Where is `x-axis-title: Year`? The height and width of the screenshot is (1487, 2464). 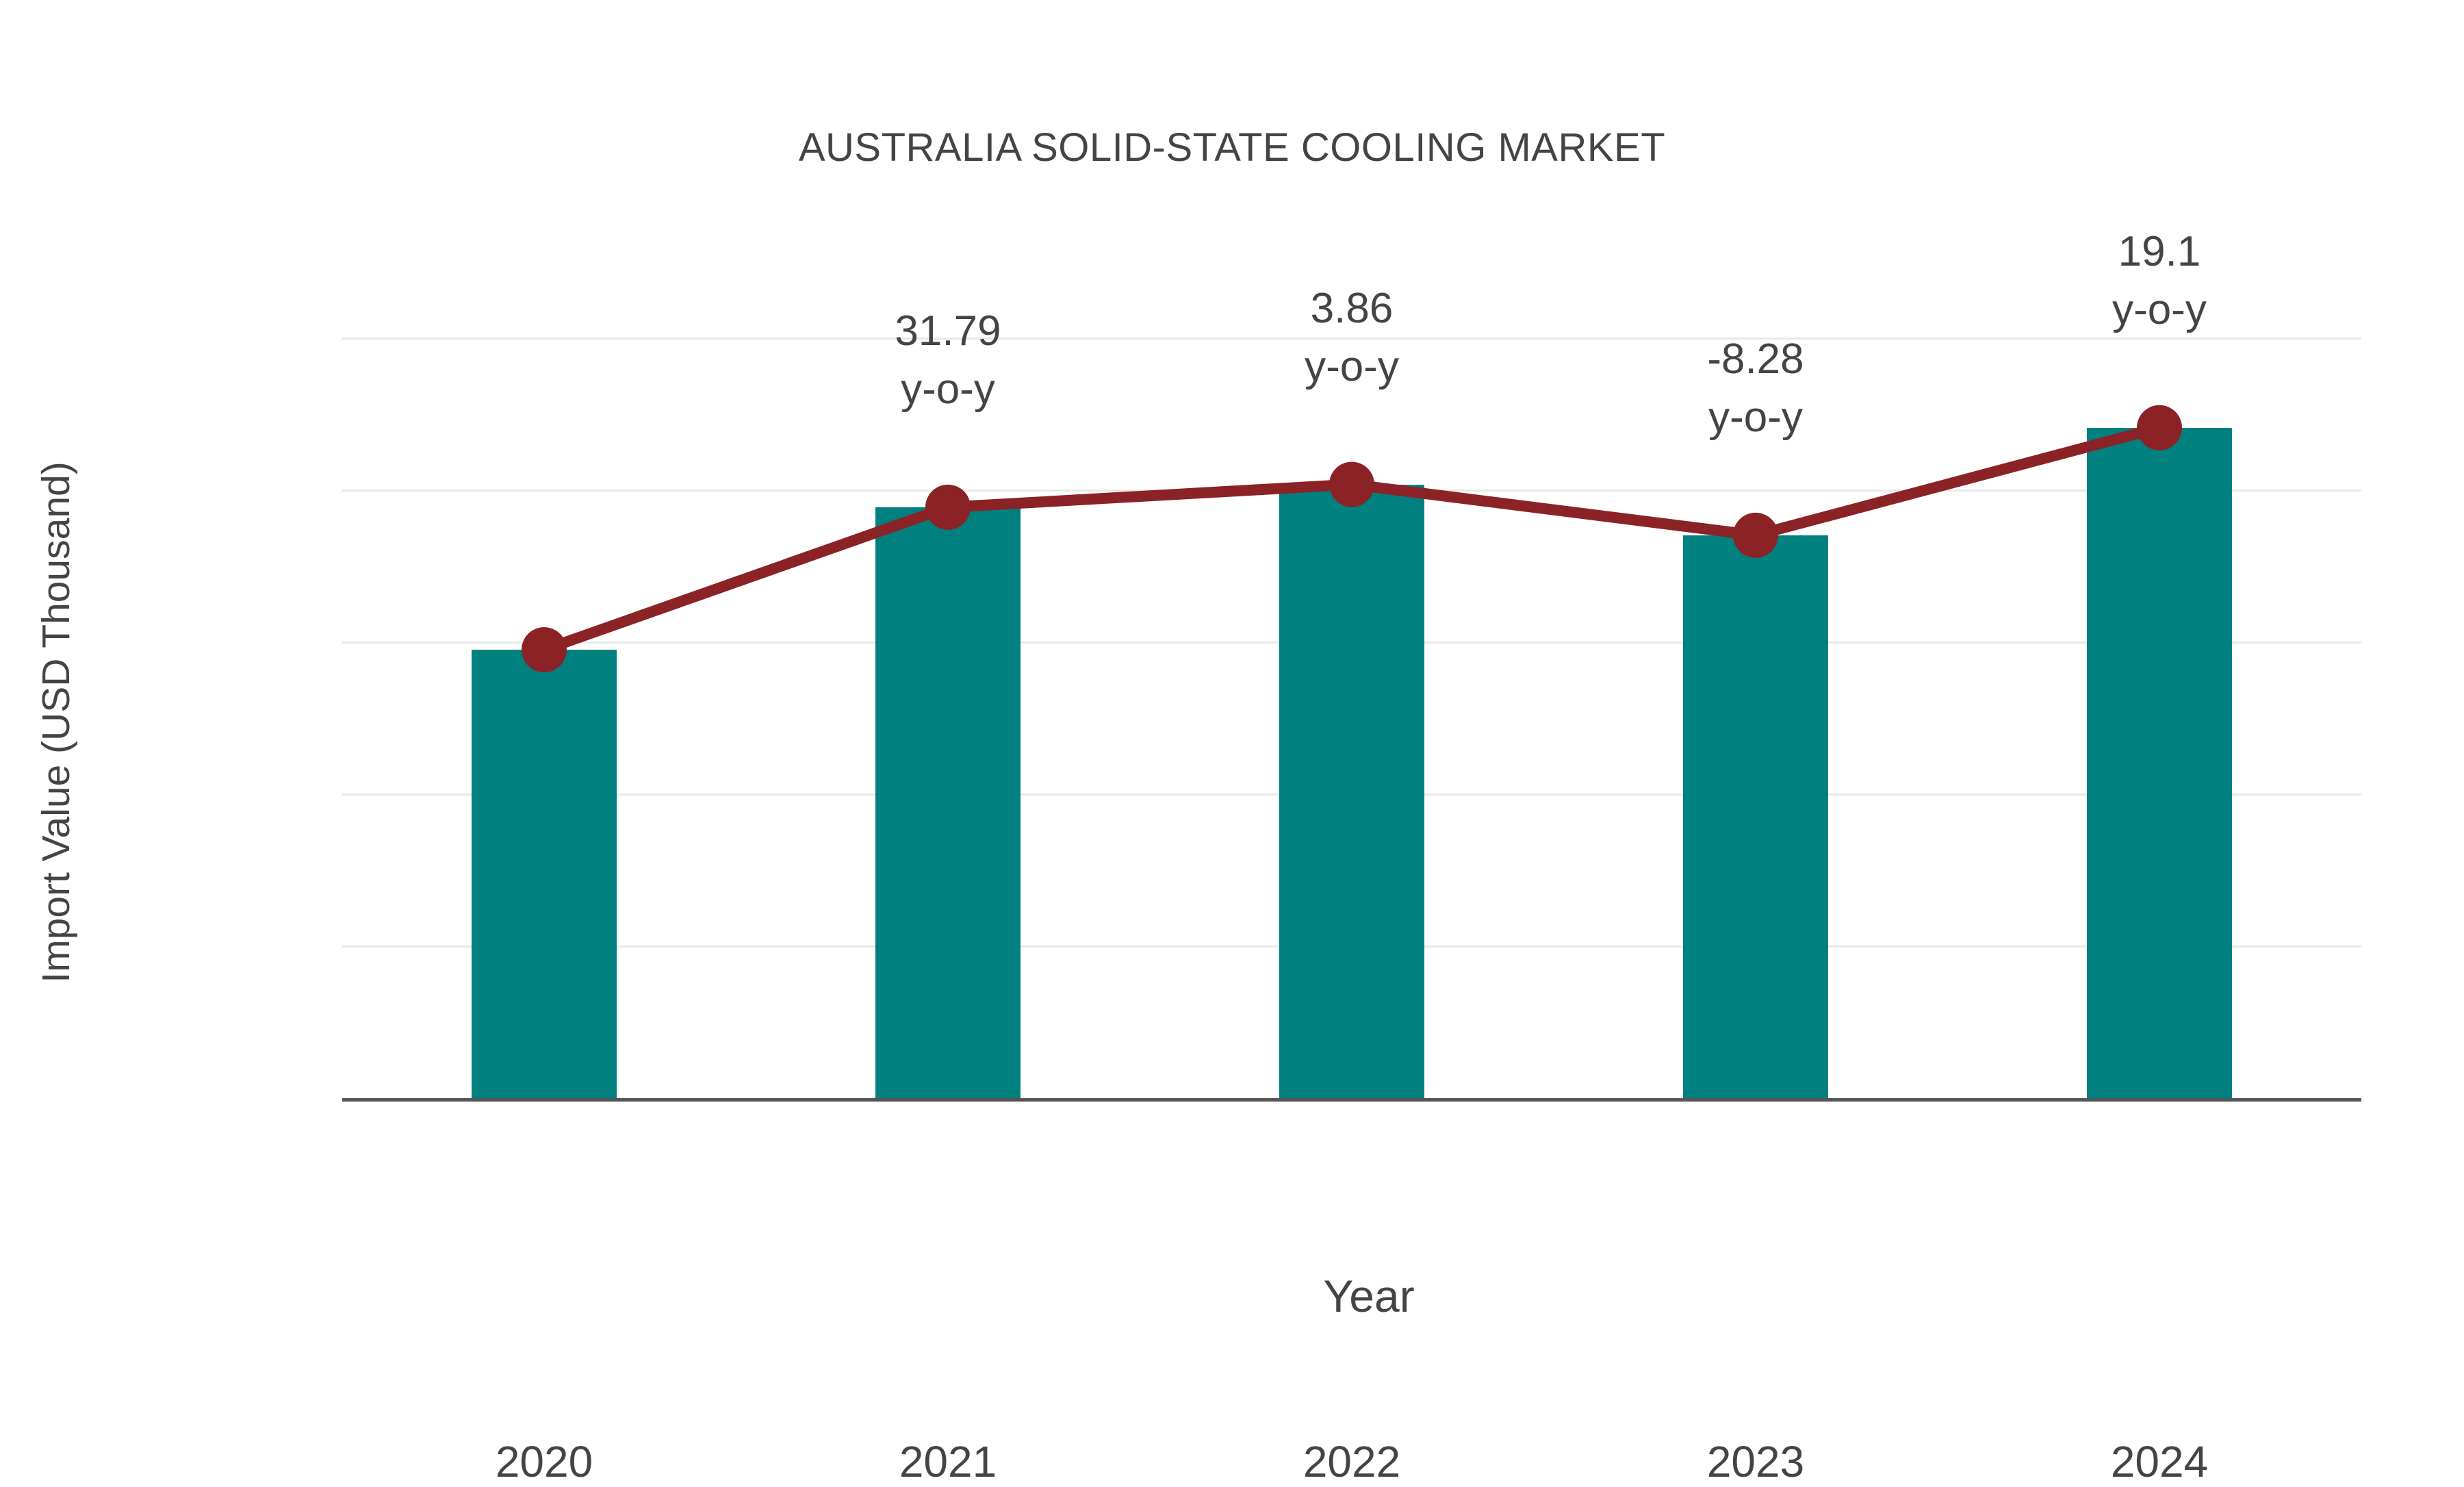 x-axis-title: Year is located at coordinates (1369, 1296).